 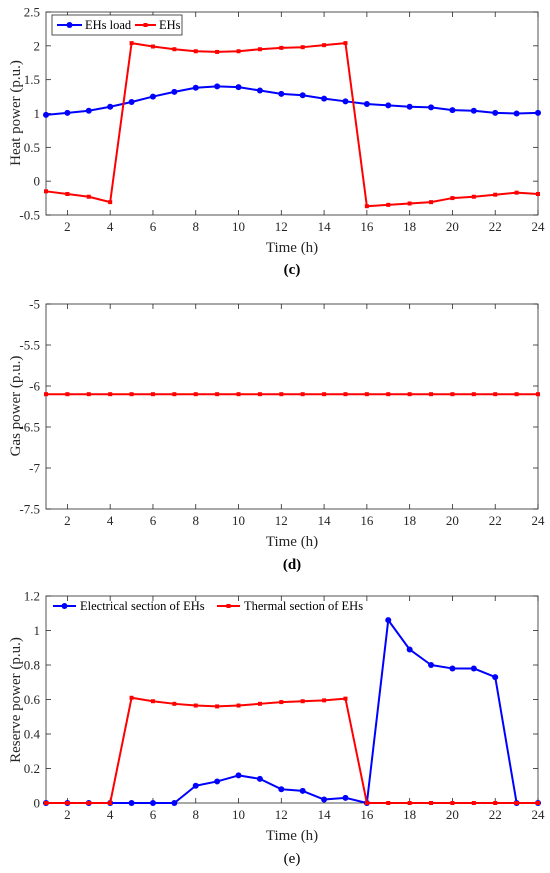 What do you see at coordinates (29, 345) in the screenshot?
I see `panel-d-y-tick-label: -5.5` at bounding box center [29, 345].